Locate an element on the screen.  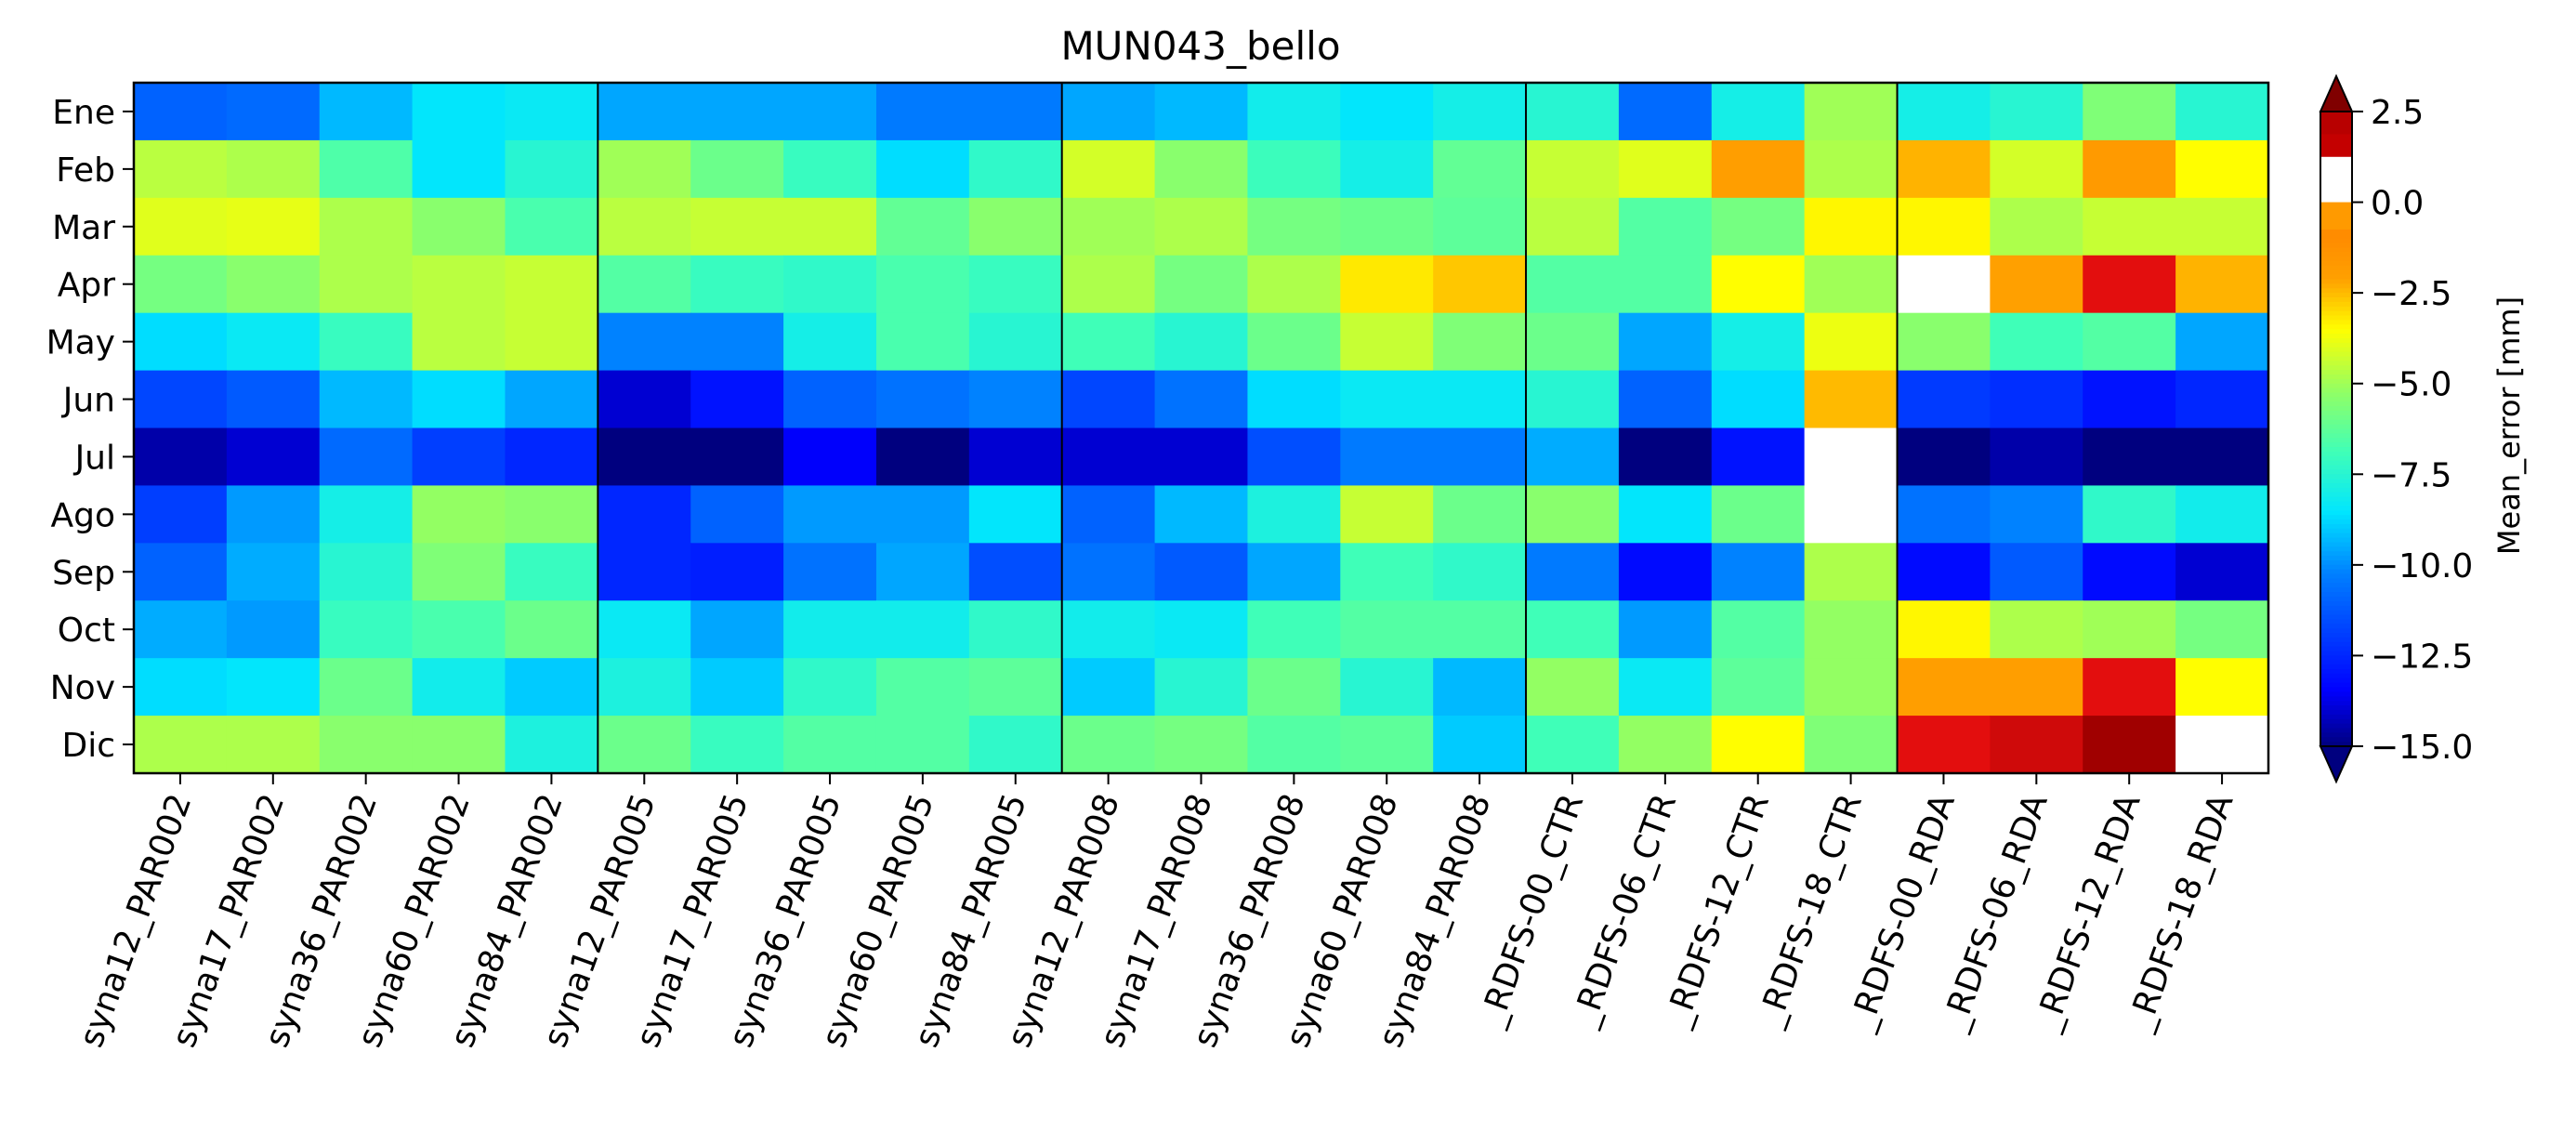
row-tick-label: Jul is located at coordinates (94, 458).